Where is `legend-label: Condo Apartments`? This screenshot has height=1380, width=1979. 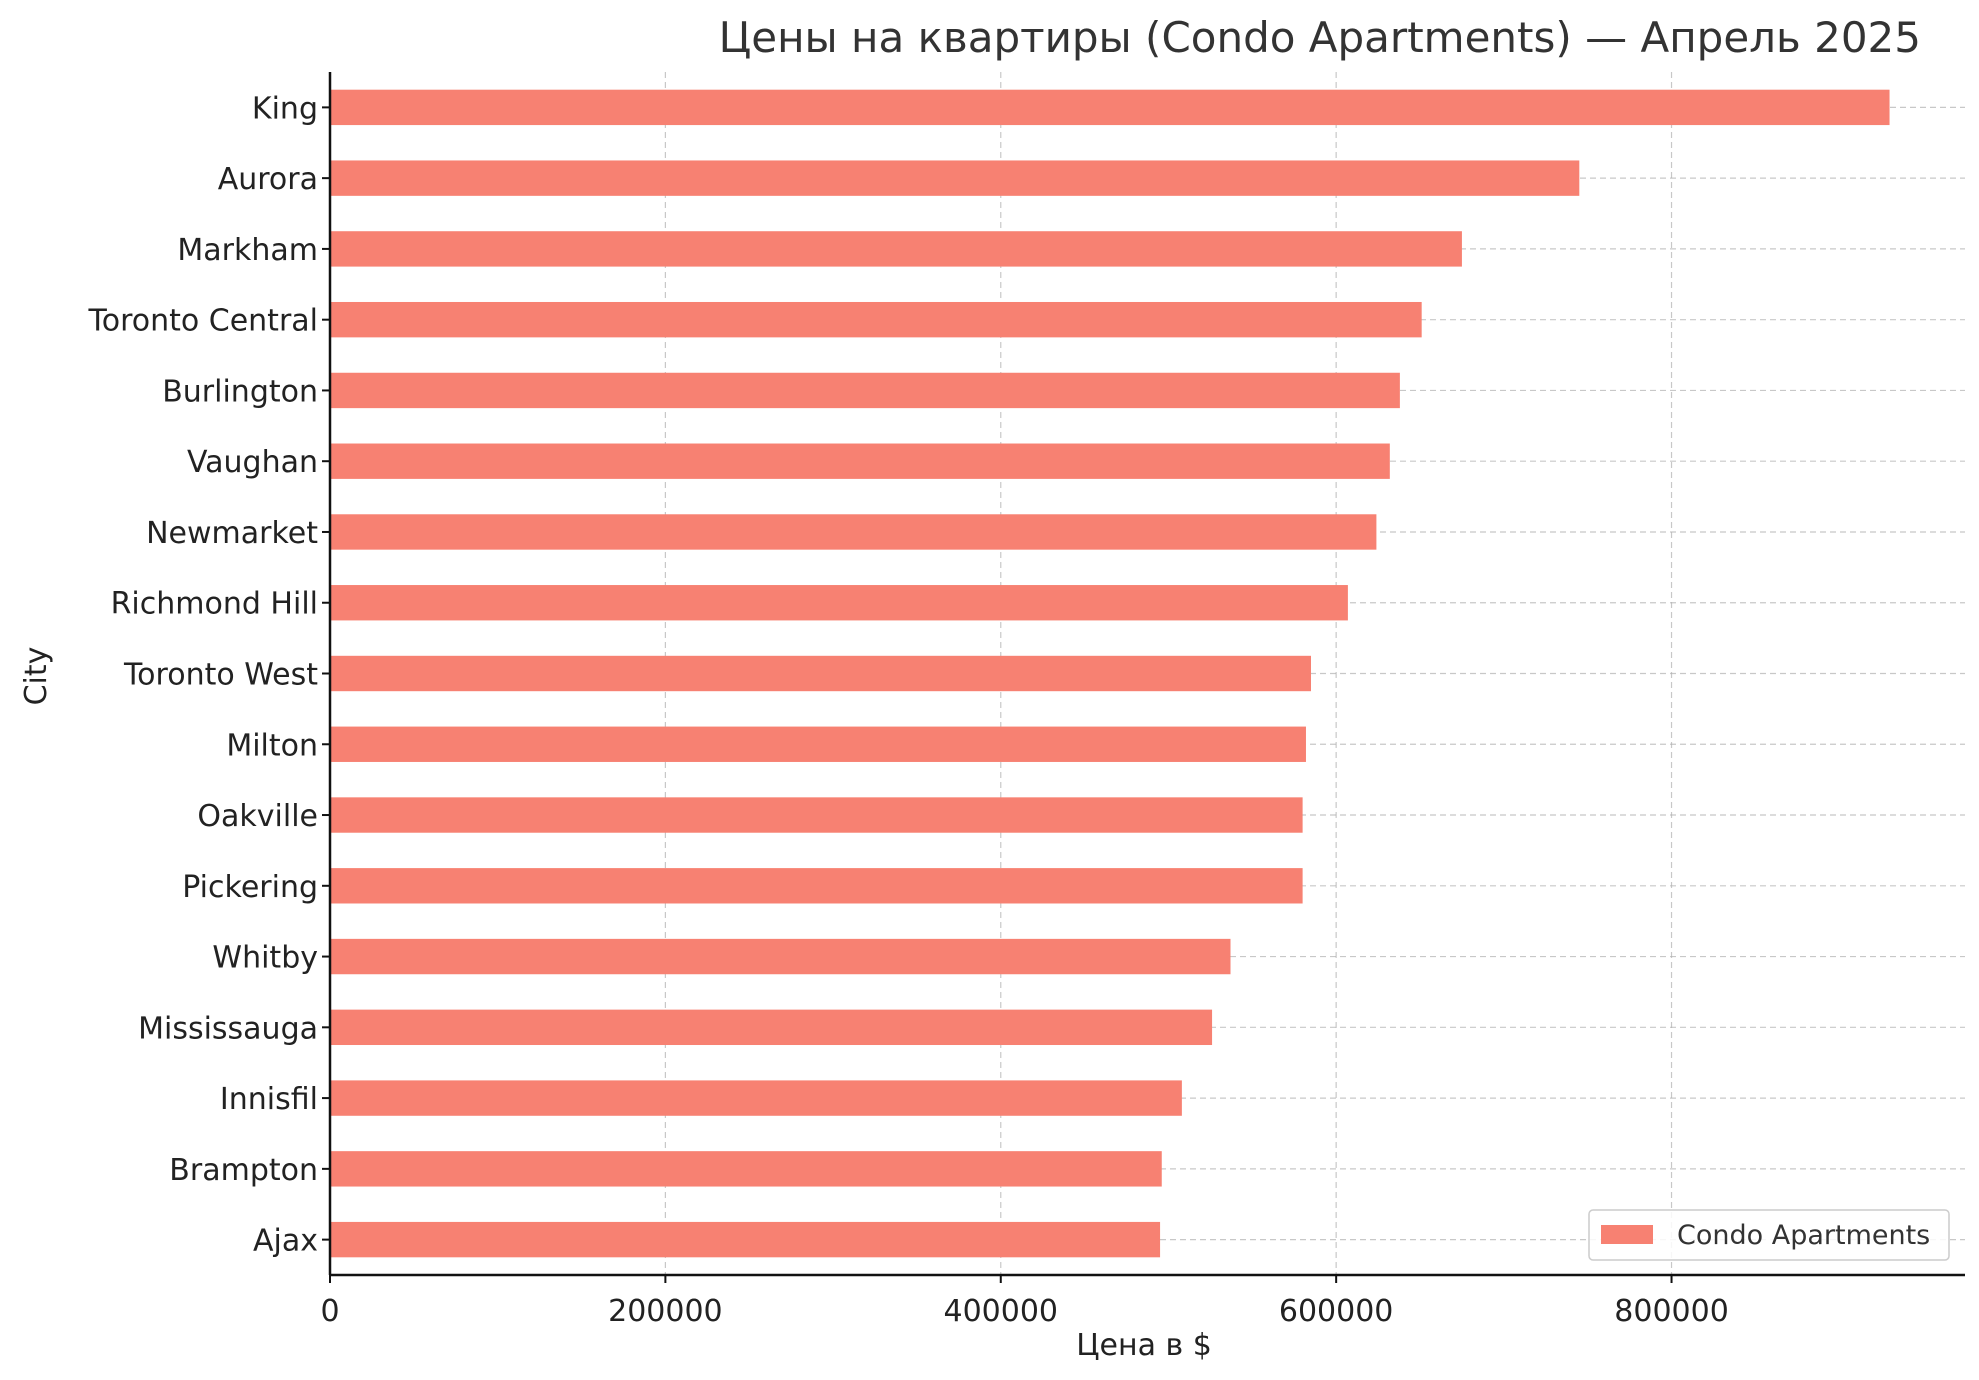 legend-label: Condo Apartments is located at coordinates (1803, 1235).